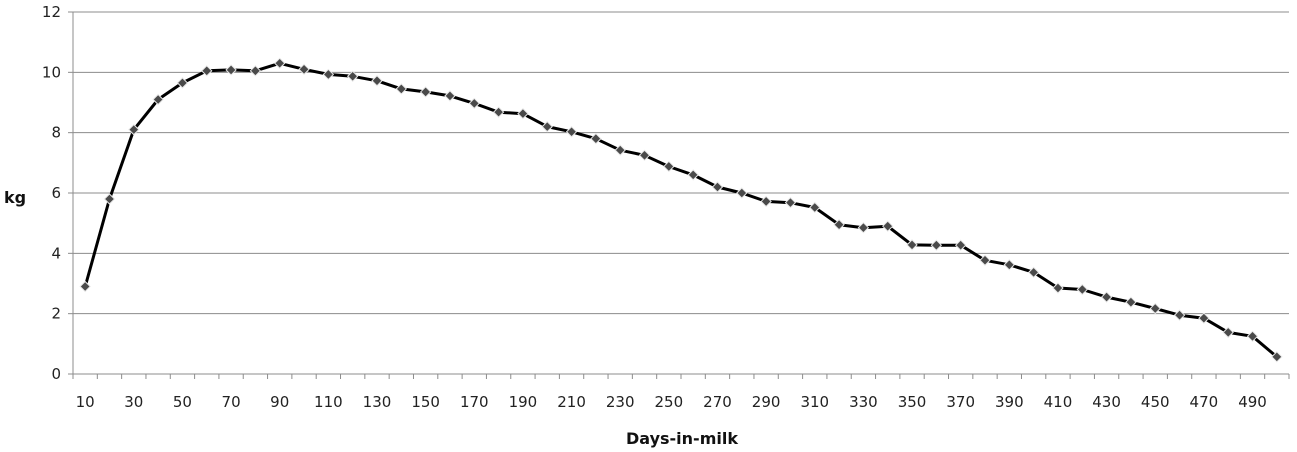 Image resolution: width=1297 pixels, height=452 pixels. Describe the element at coordinates (56, 374) in the screenshot. I see `y-tick-label: 0` at that location.